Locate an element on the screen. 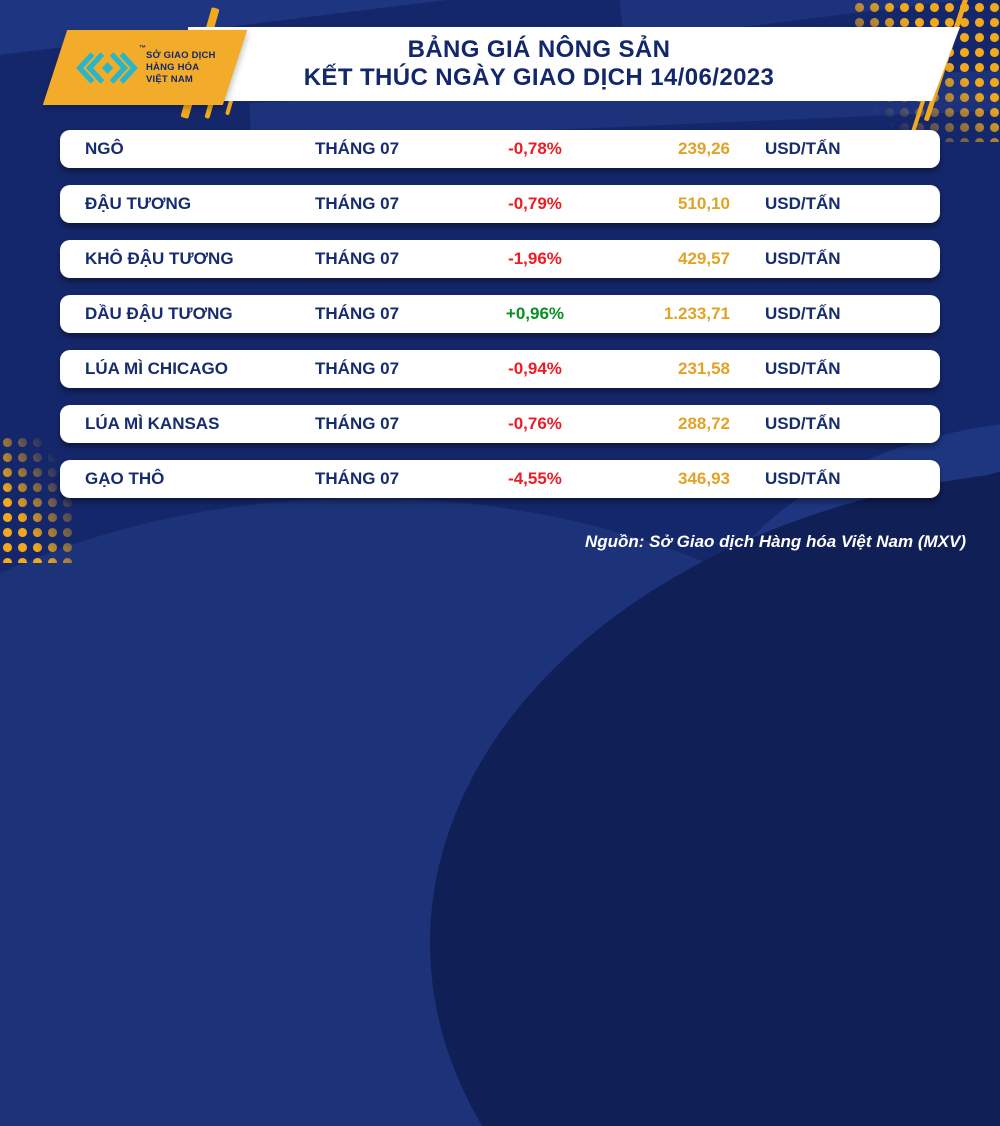 This screenshot has width=1000, height=1126. page-title-line2: KẾT THÚC NGÀY GIAO DỊCH 14/06/2023 is located at coordinates (539, 77).